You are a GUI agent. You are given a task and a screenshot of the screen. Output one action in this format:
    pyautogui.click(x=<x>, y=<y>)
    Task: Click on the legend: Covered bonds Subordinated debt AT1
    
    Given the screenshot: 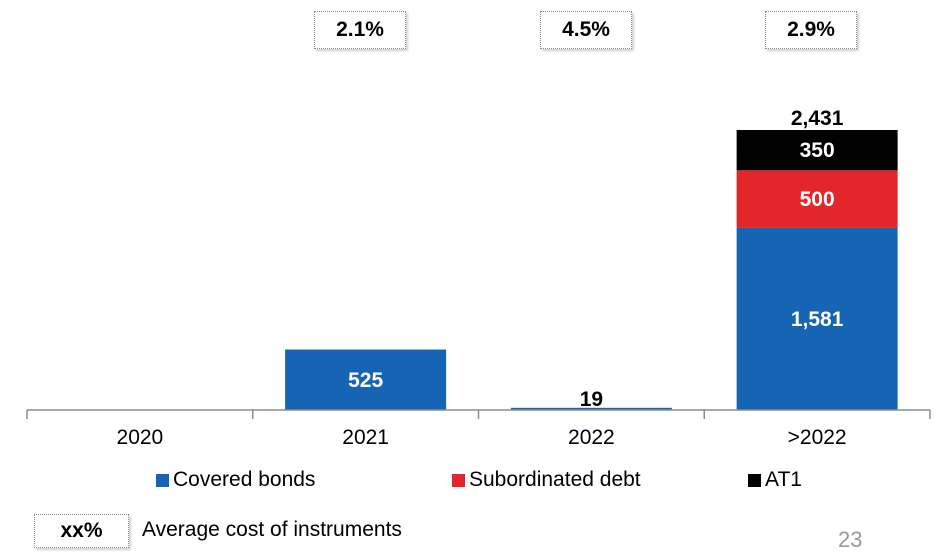 What is the action you would take?
    pyautogui.click(x=473, y=482)
    